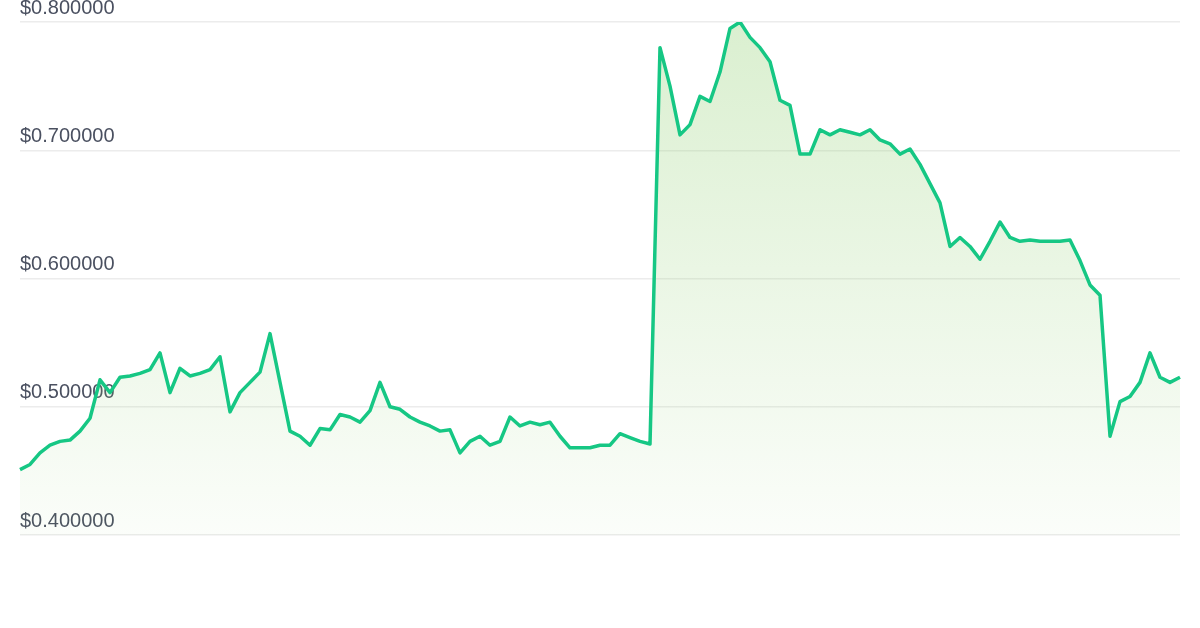 This screenshot has height=628, width=1200. I want to click on y-tick-label: $0.400000, so click(67, 519).